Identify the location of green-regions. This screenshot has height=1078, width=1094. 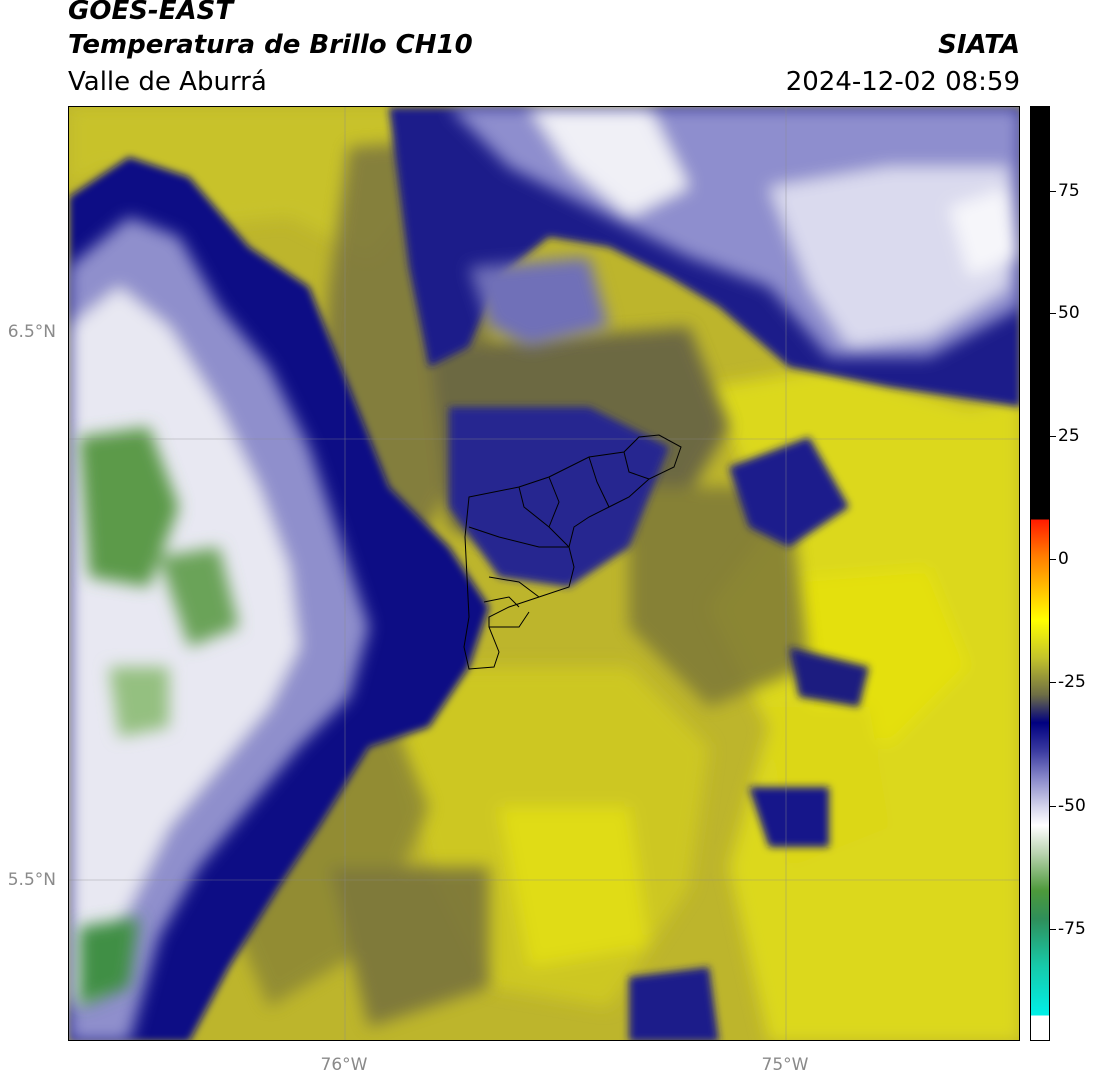
(159, 717).